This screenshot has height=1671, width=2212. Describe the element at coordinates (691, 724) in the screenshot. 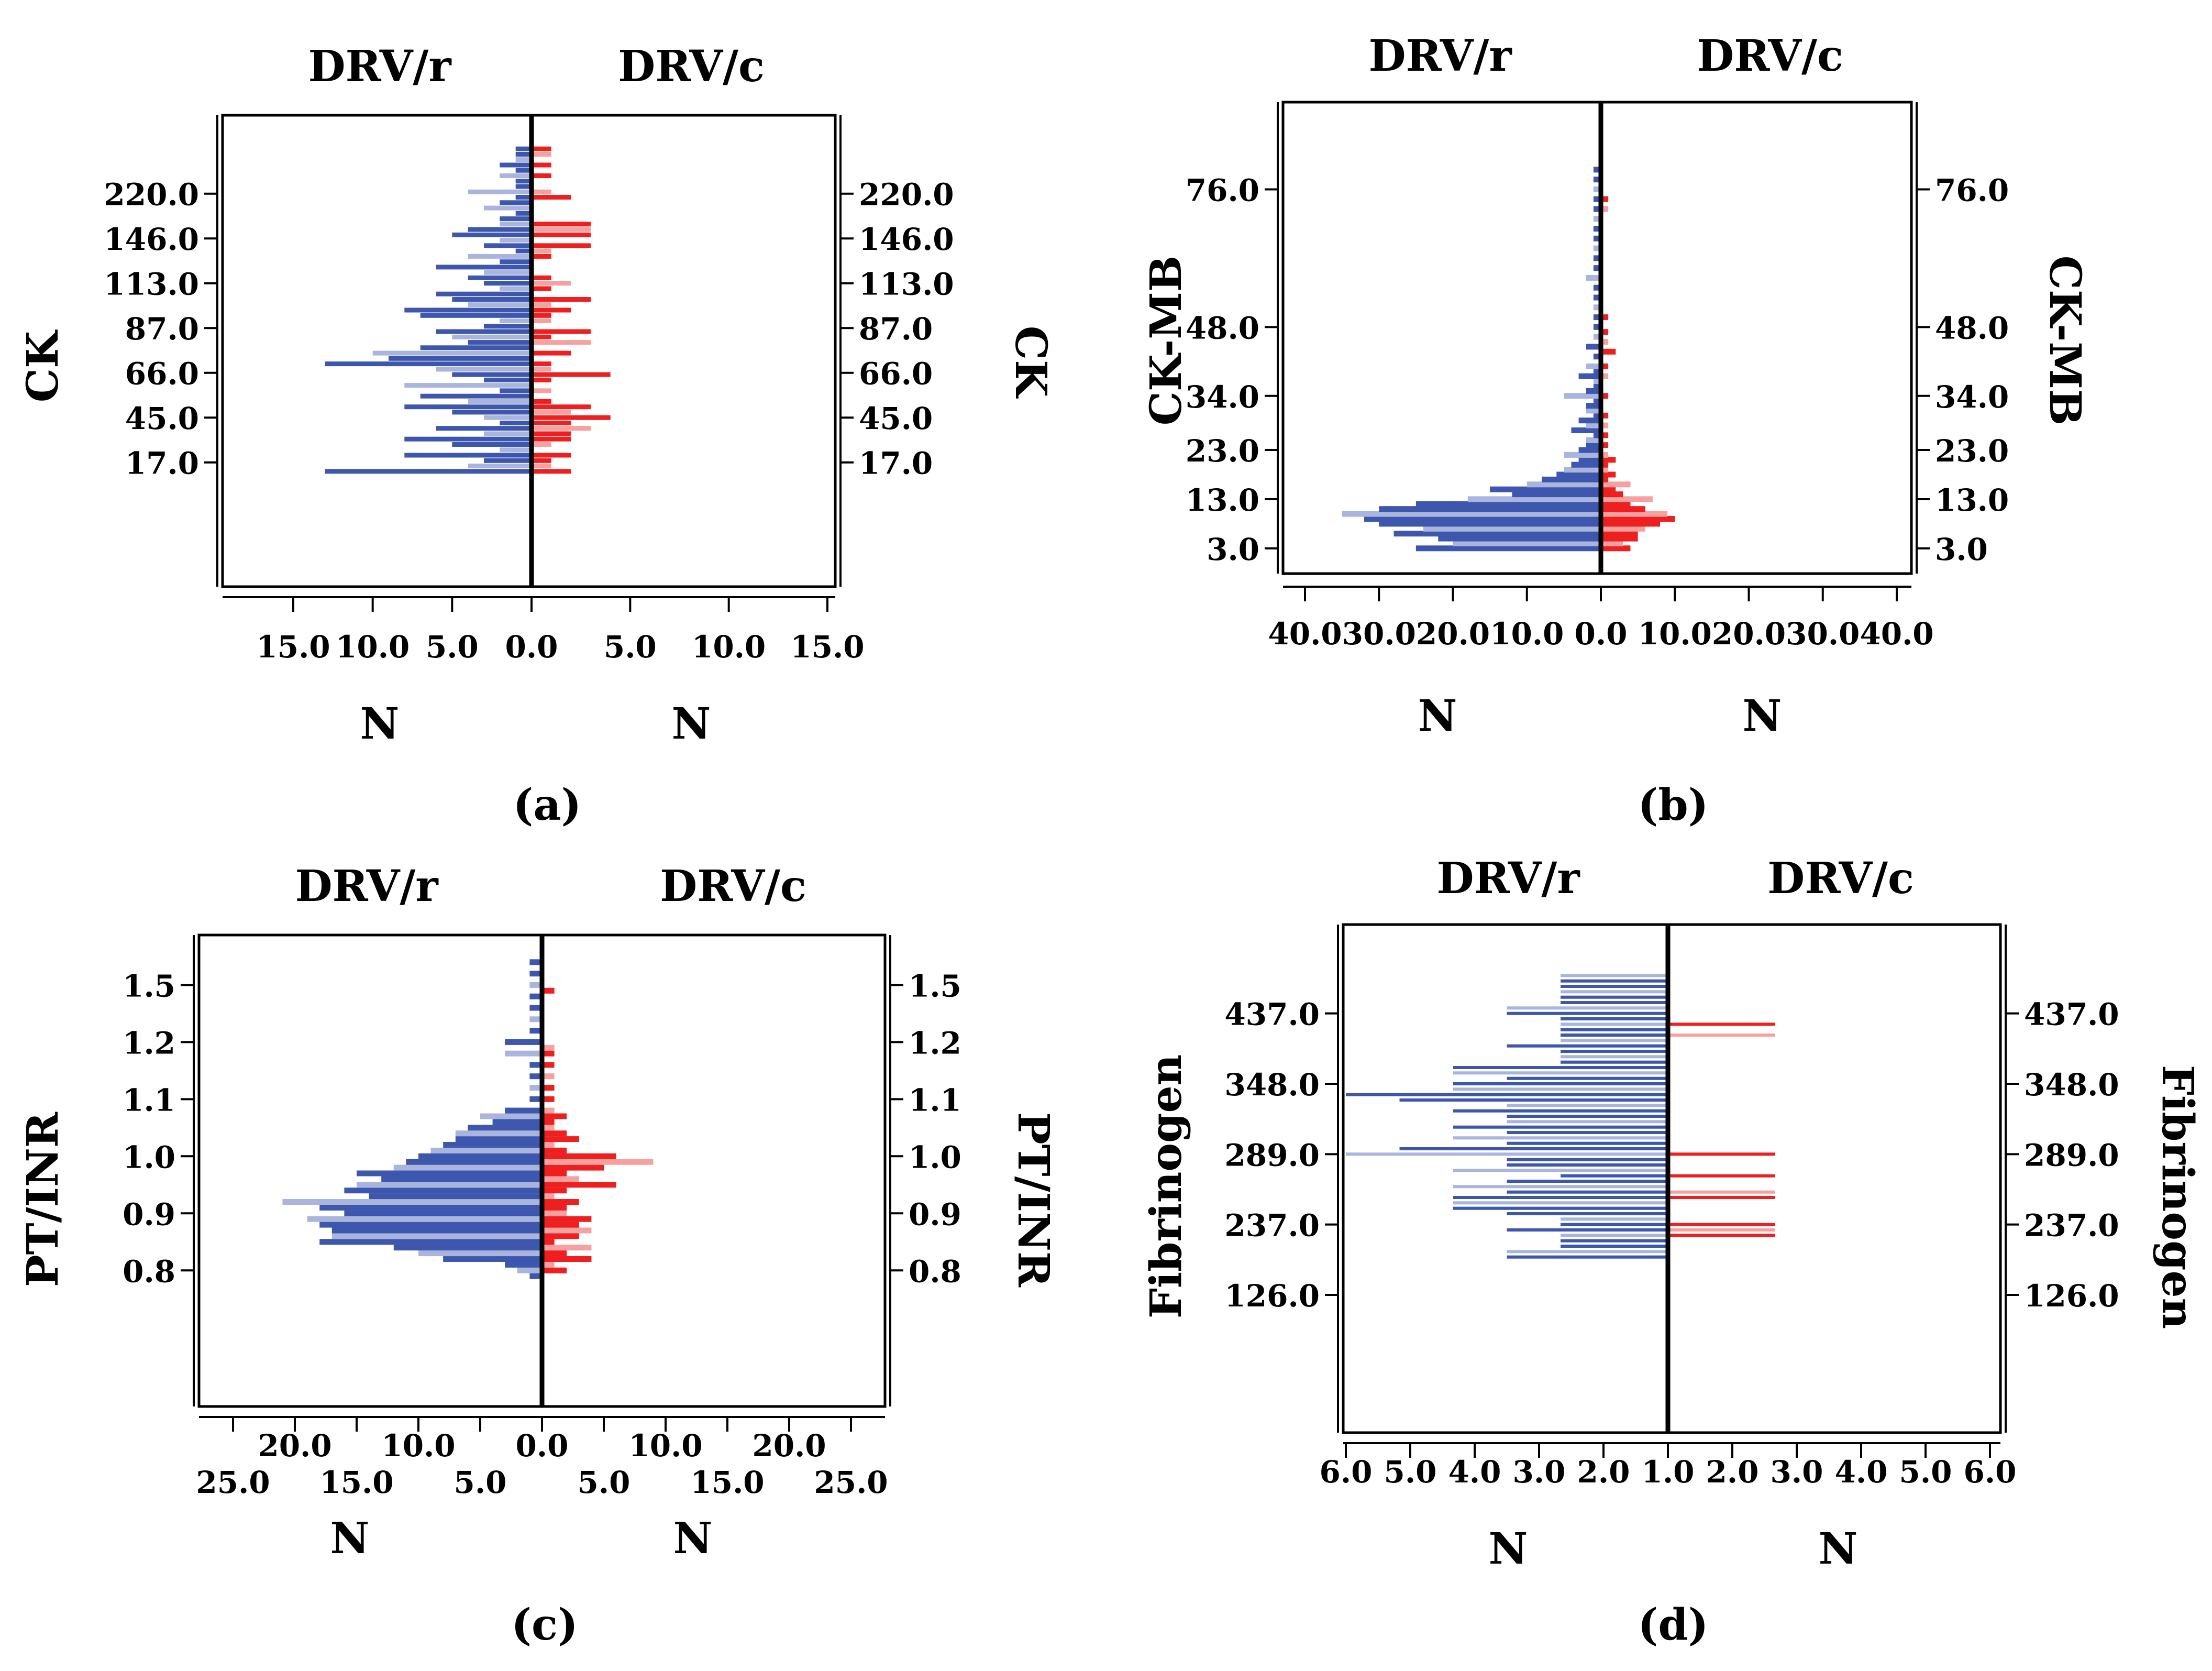

I see `panel-a-x-label-right: N` at that location.